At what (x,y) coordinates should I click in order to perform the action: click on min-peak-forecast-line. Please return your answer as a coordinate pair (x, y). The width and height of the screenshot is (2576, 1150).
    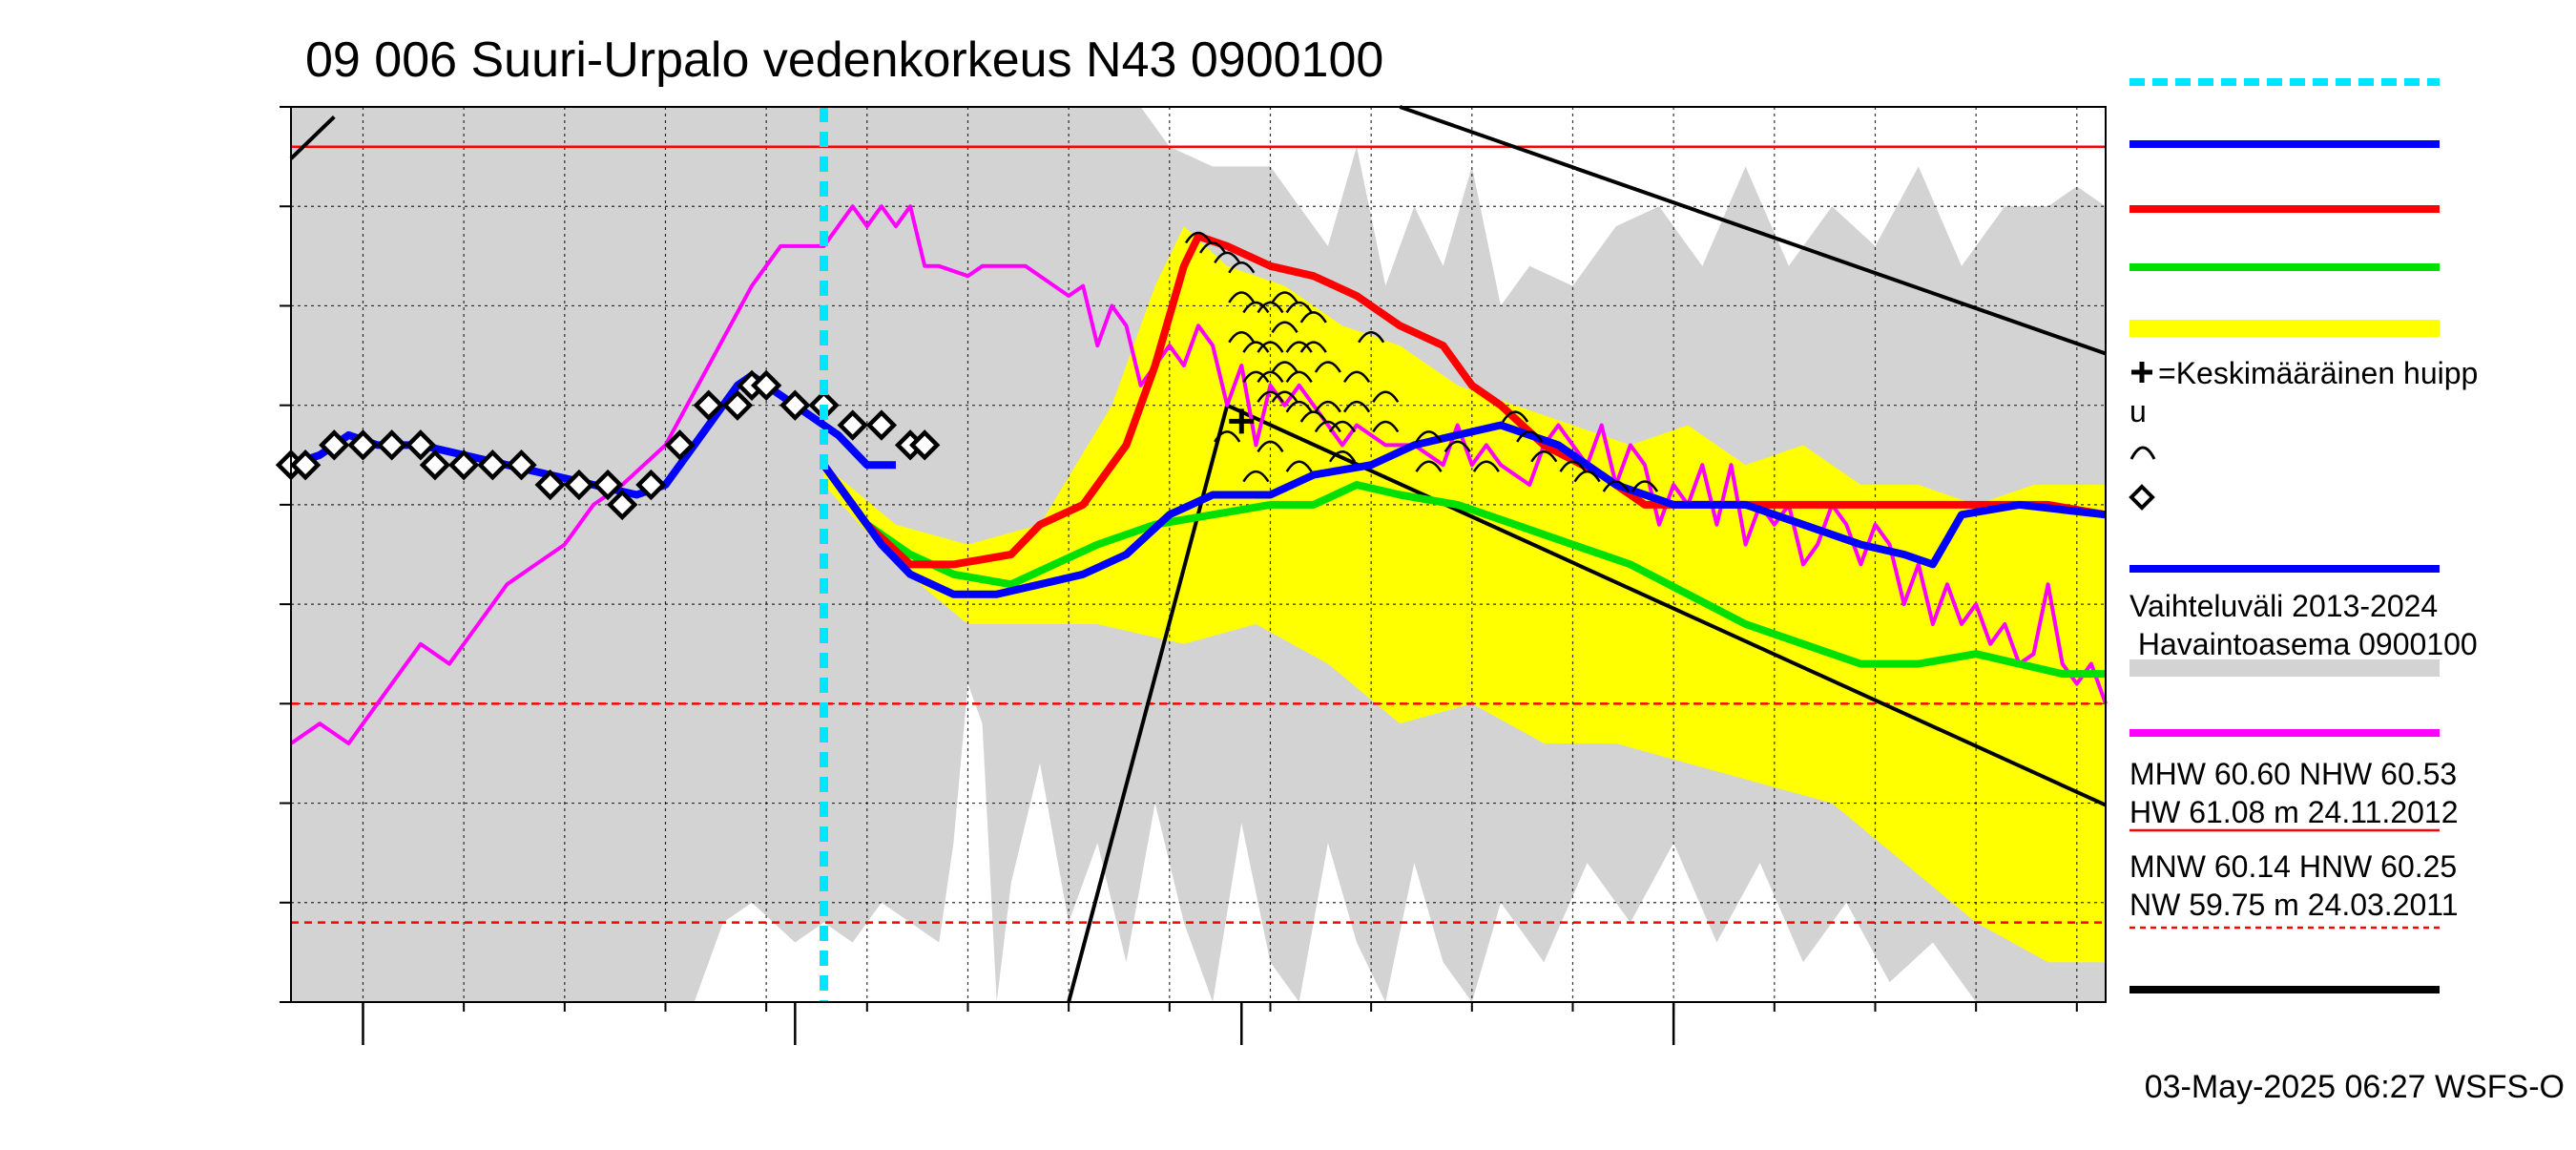
    Looking at the image, I should click on (1463, 570).